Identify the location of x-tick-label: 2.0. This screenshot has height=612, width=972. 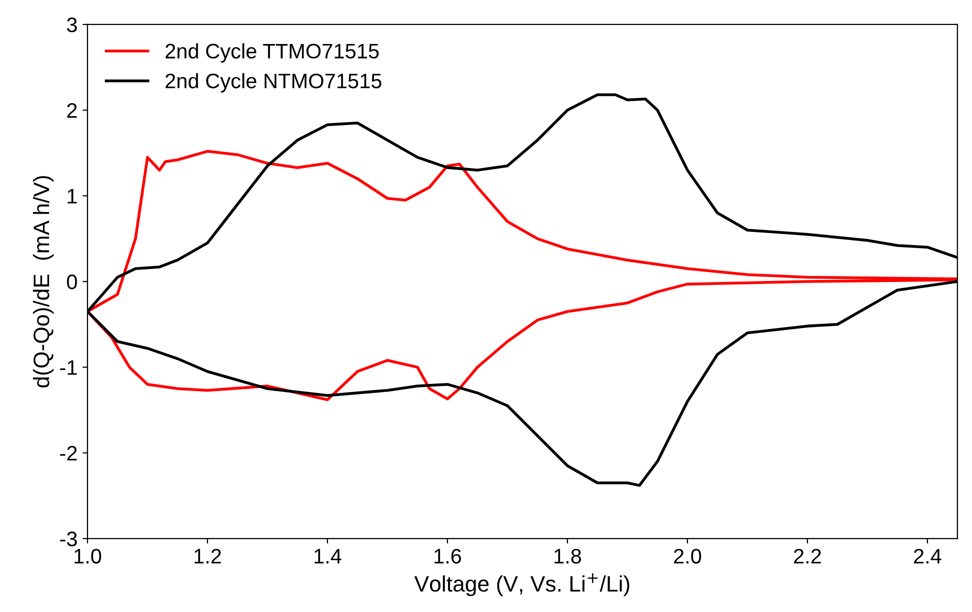
(688, 556).